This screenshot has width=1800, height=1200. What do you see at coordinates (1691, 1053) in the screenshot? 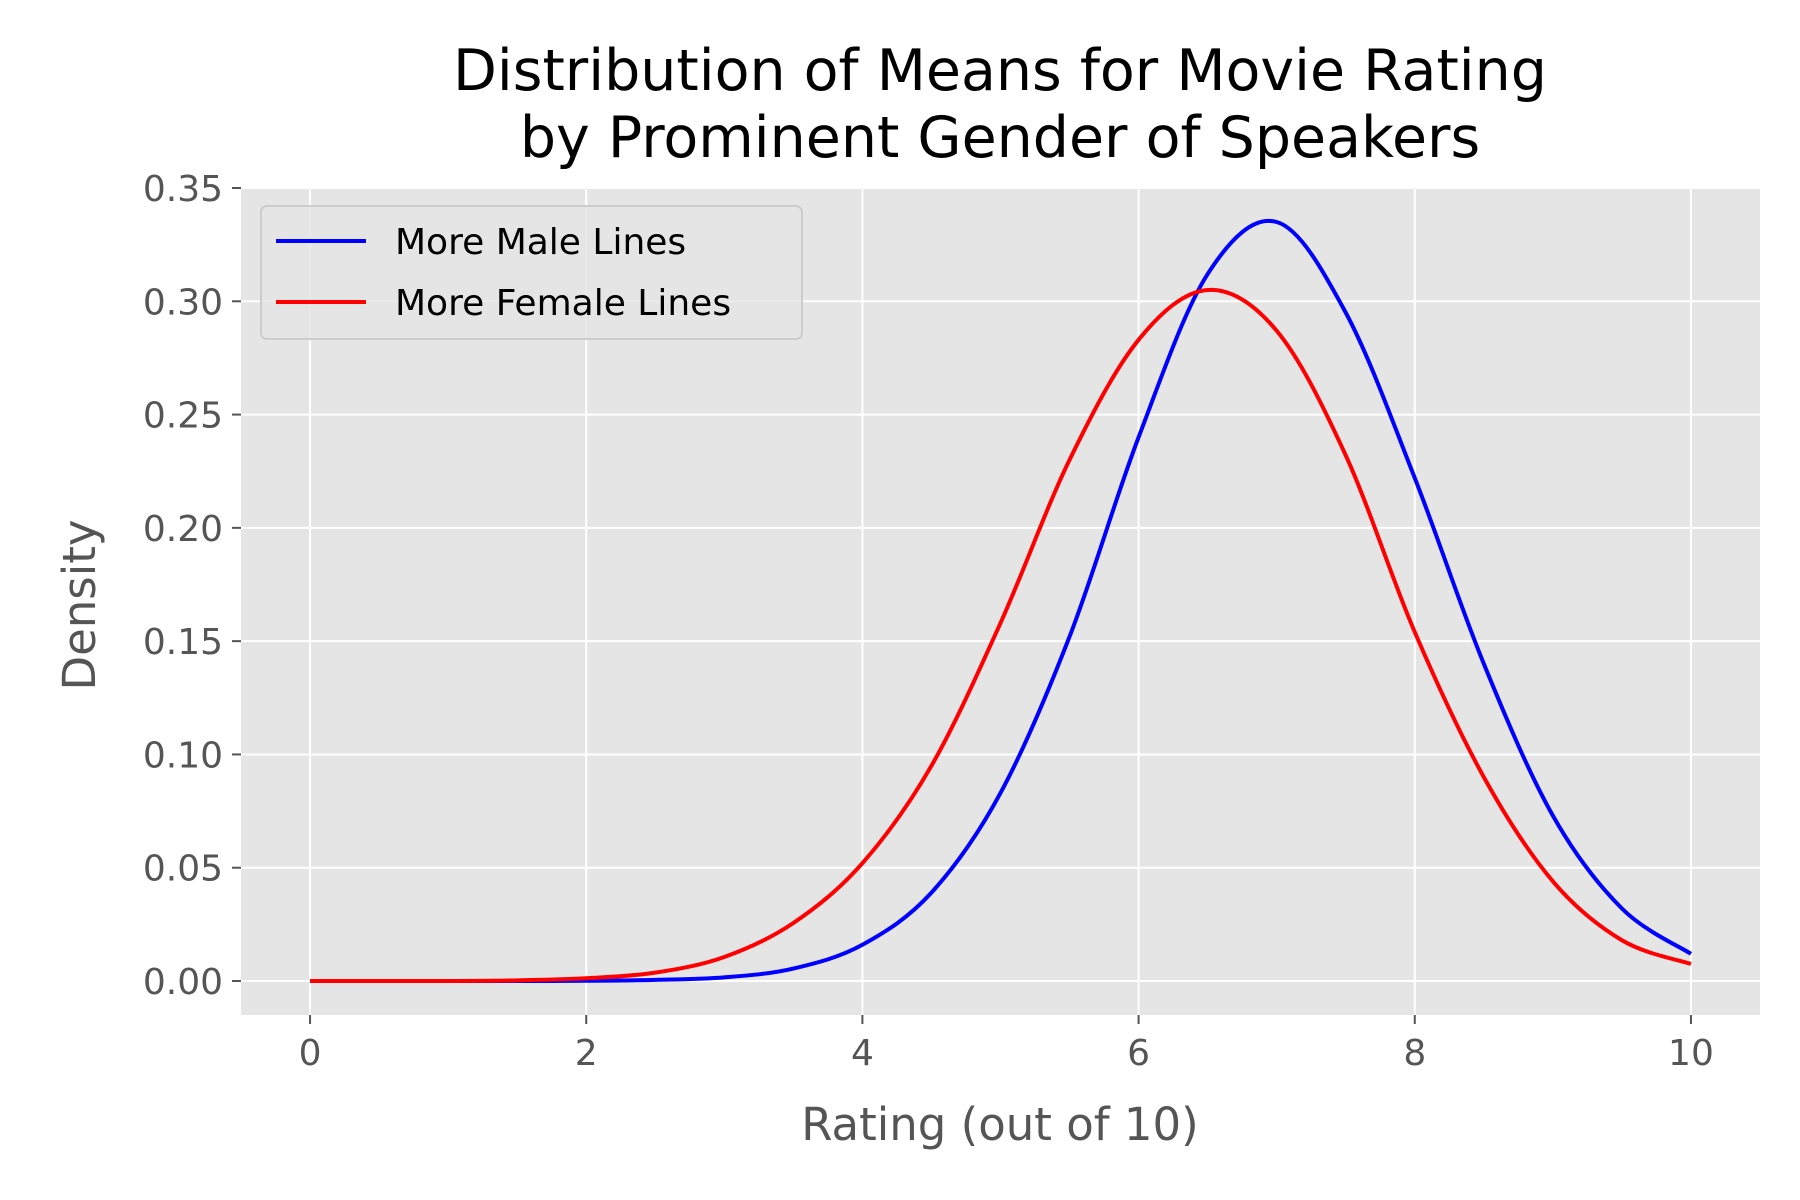
I see `x-tick-label: 10` at bounding box center [1691, 1053].